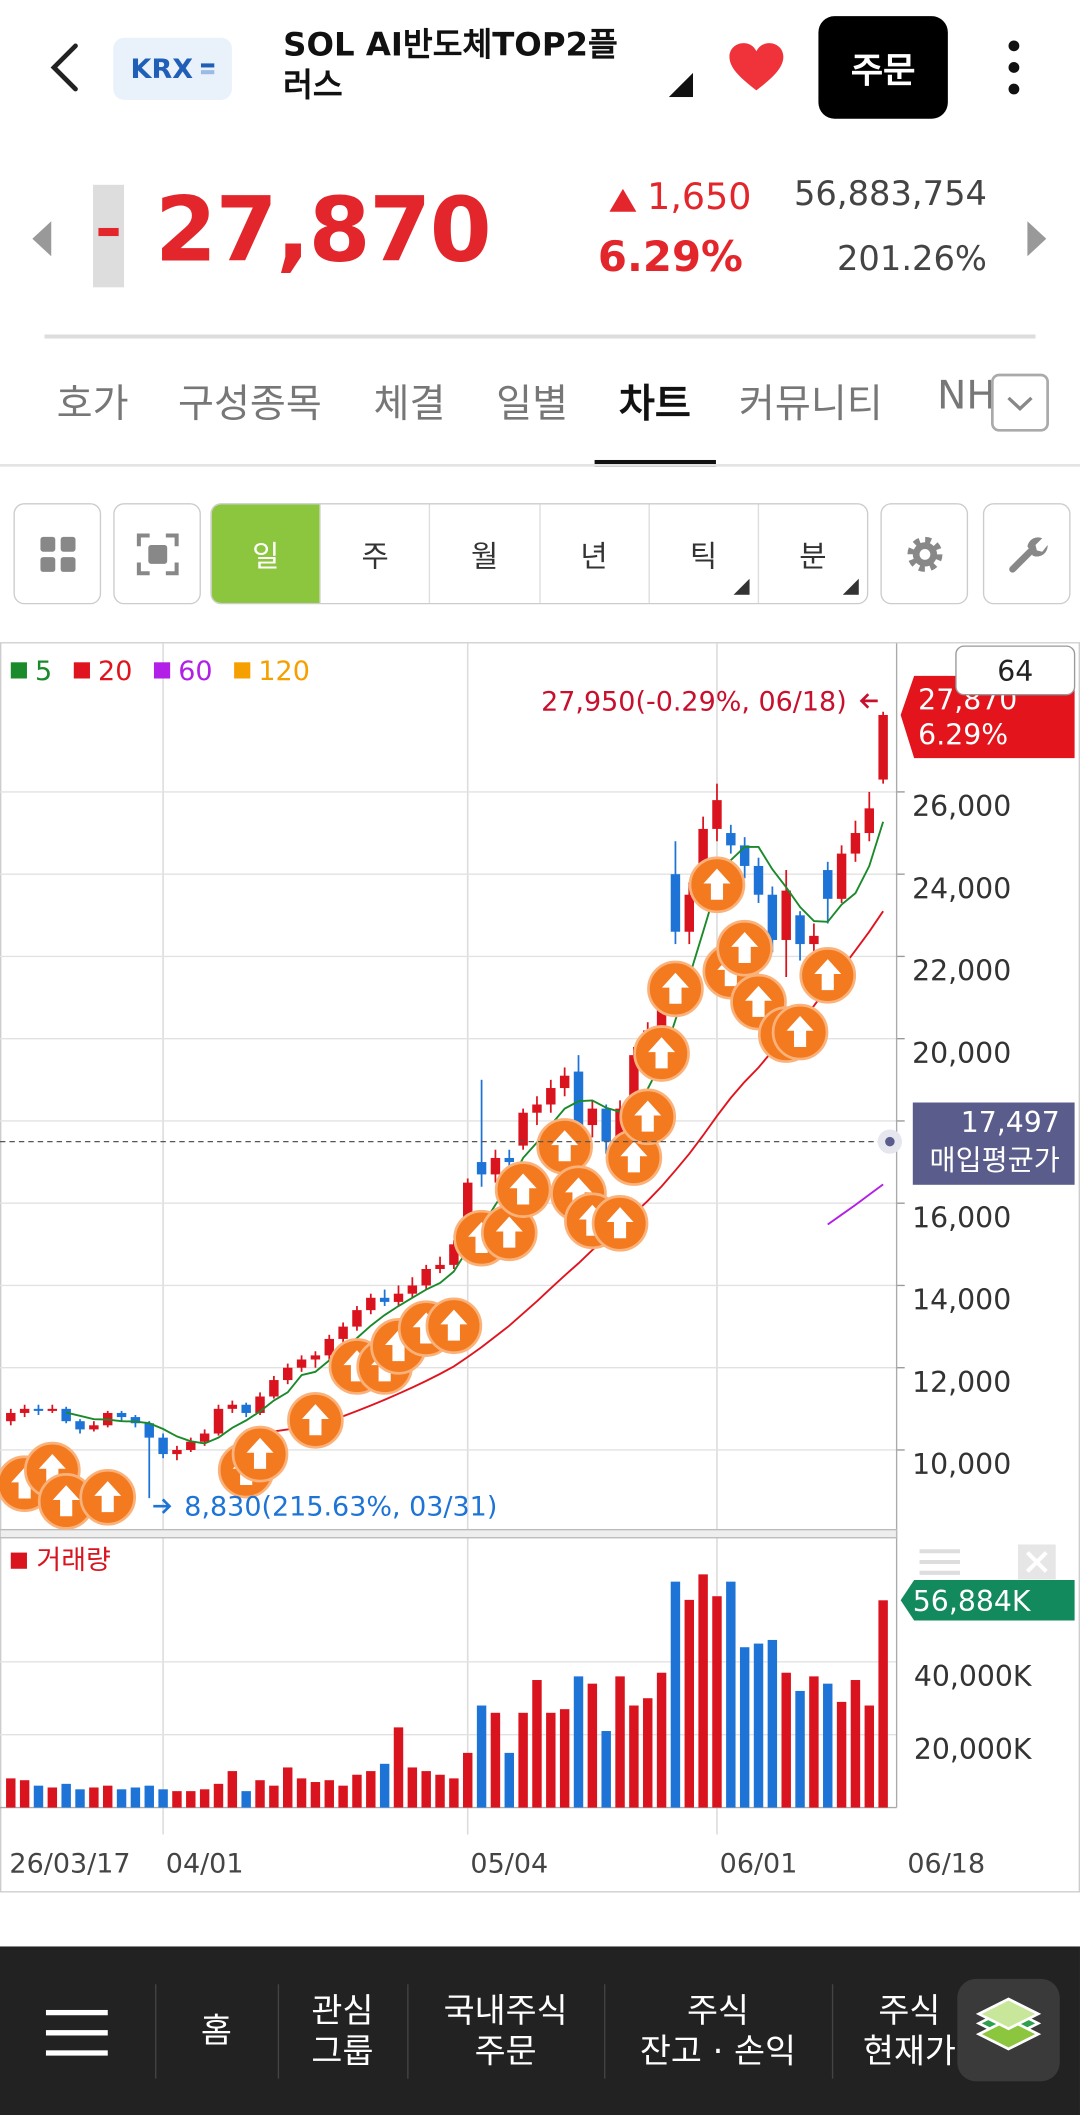 Image resolution: width=1080 pixels, height=2115 pixels. I want to click on capture-button, so click(157, 554).